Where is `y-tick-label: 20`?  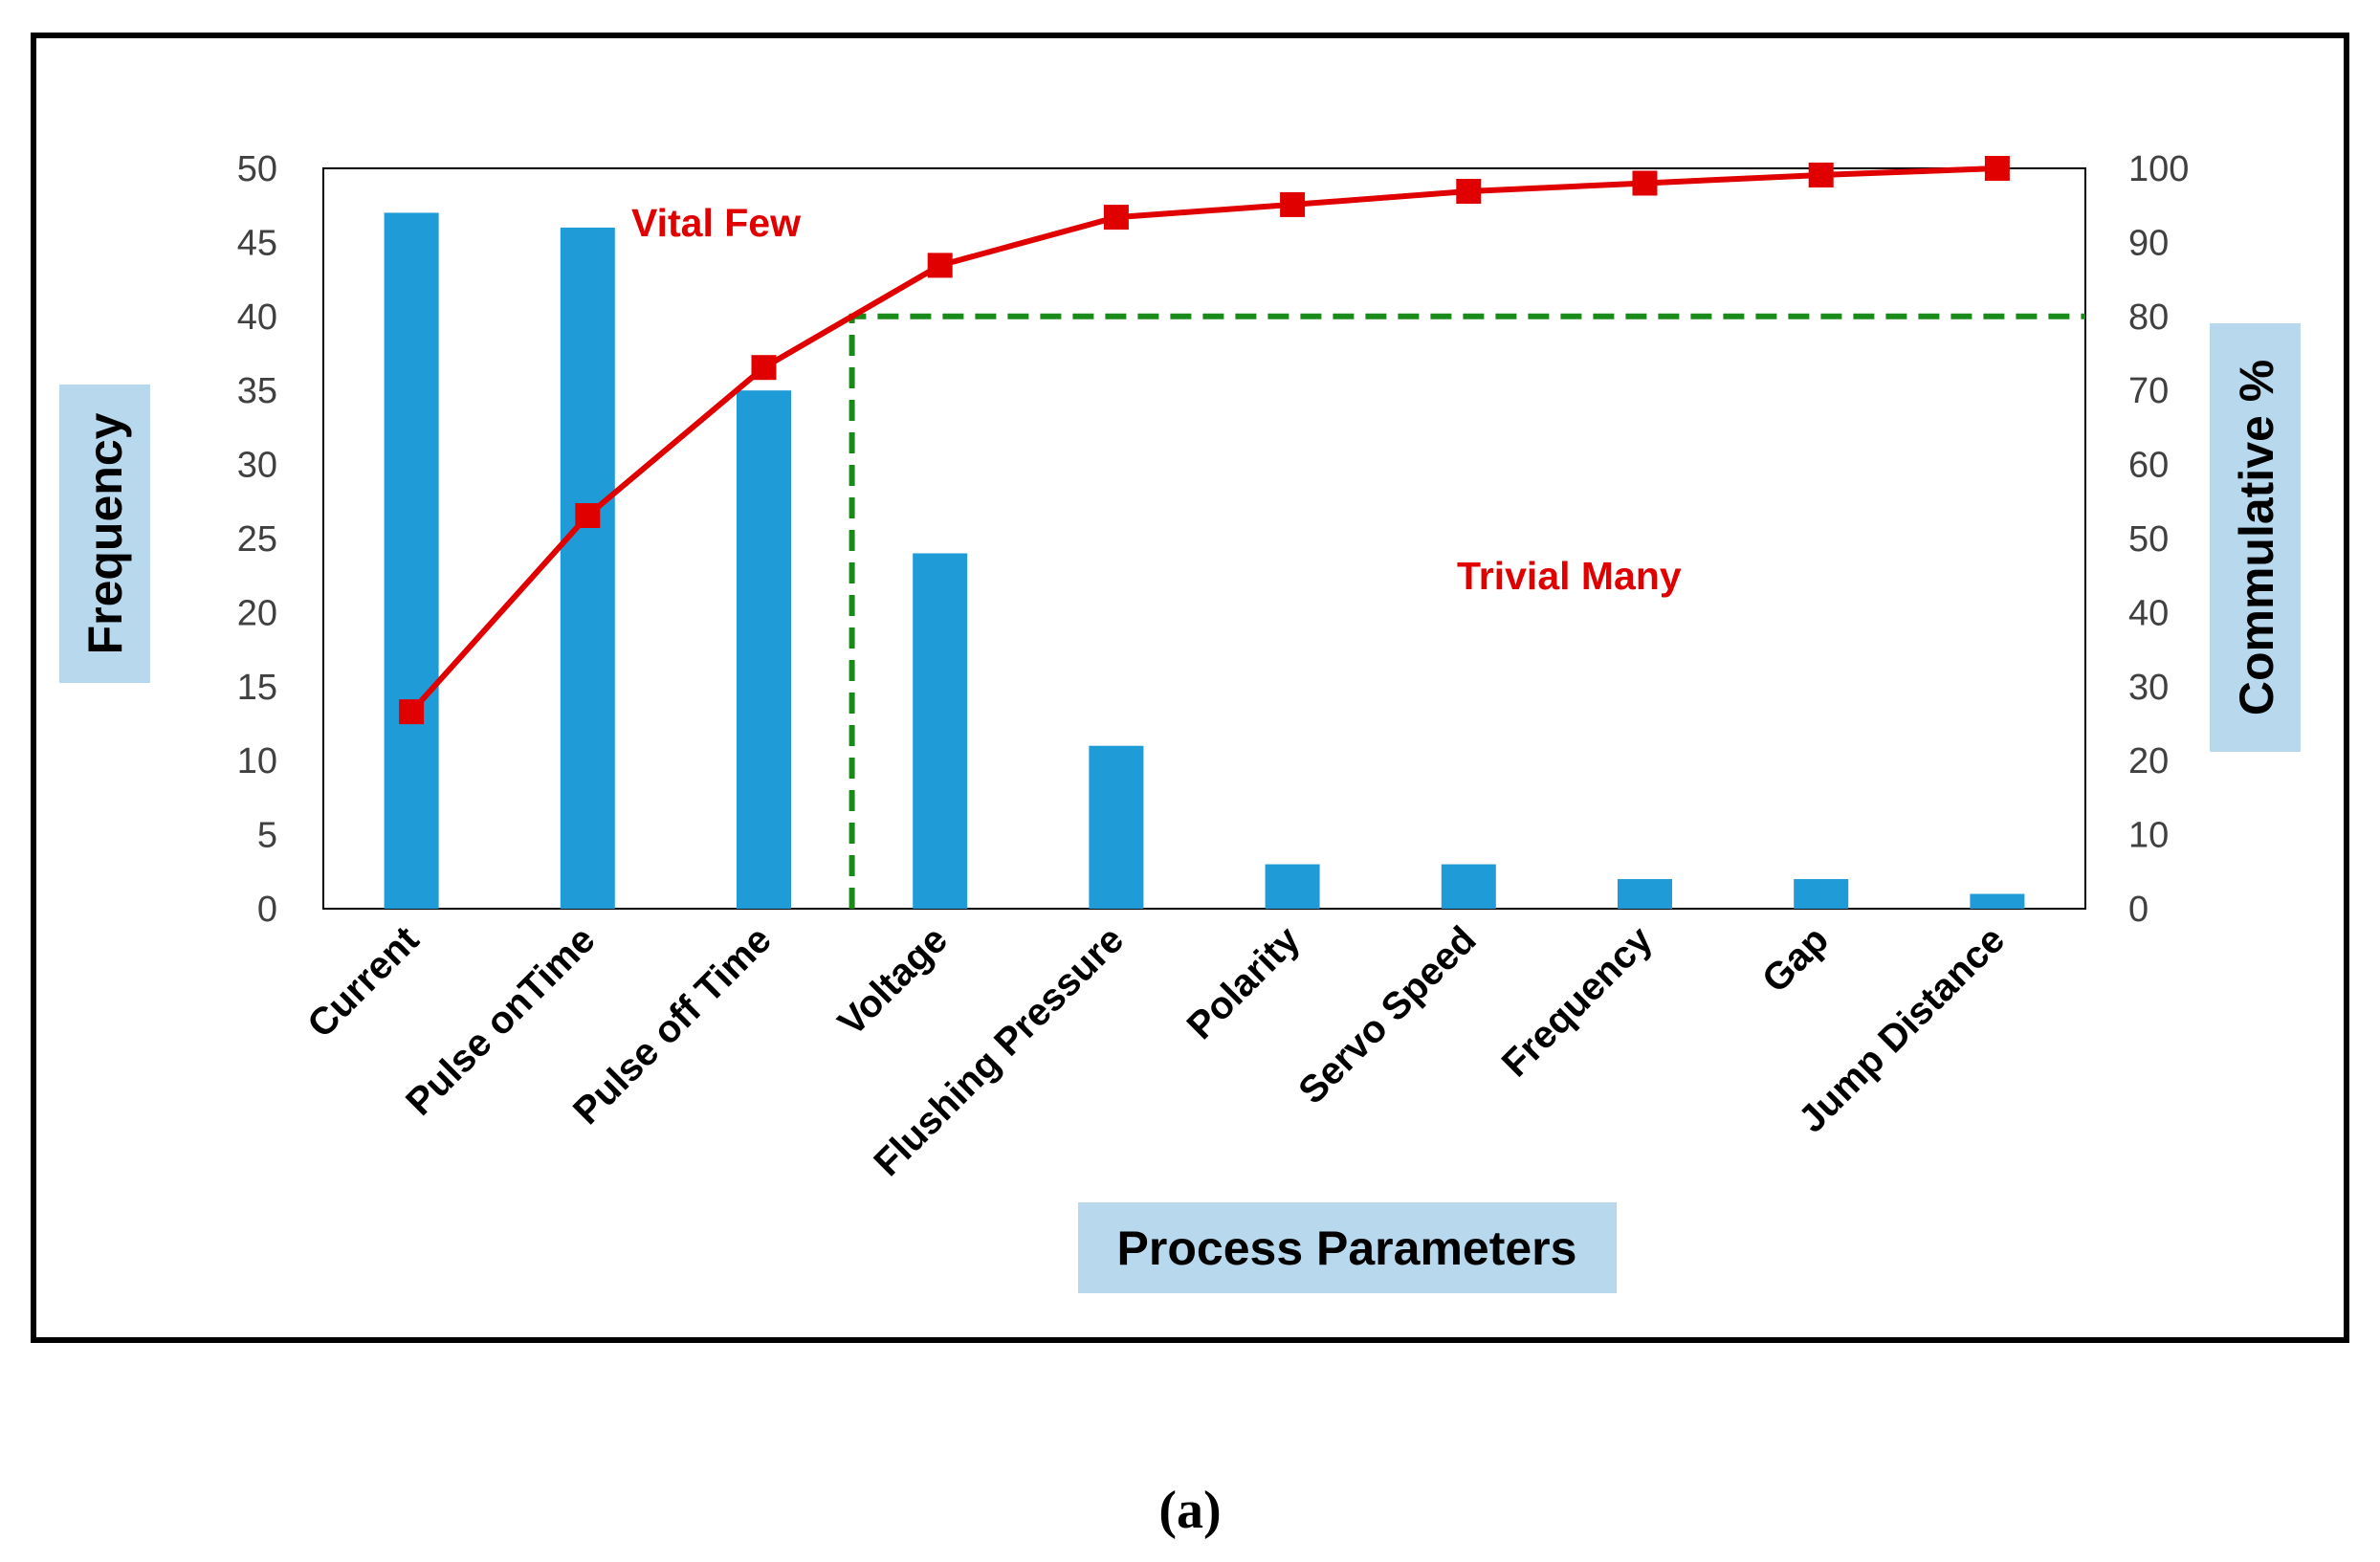
y-tick-label: 20 is located at coordinates (257, 613).